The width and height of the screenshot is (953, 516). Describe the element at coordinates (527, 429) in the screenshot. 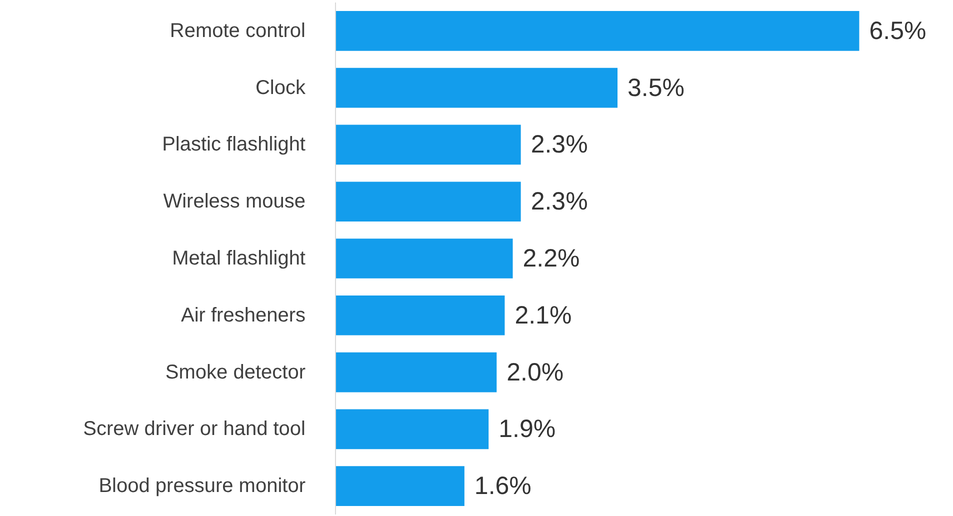

I see `data-label: 1.9%` at that location.